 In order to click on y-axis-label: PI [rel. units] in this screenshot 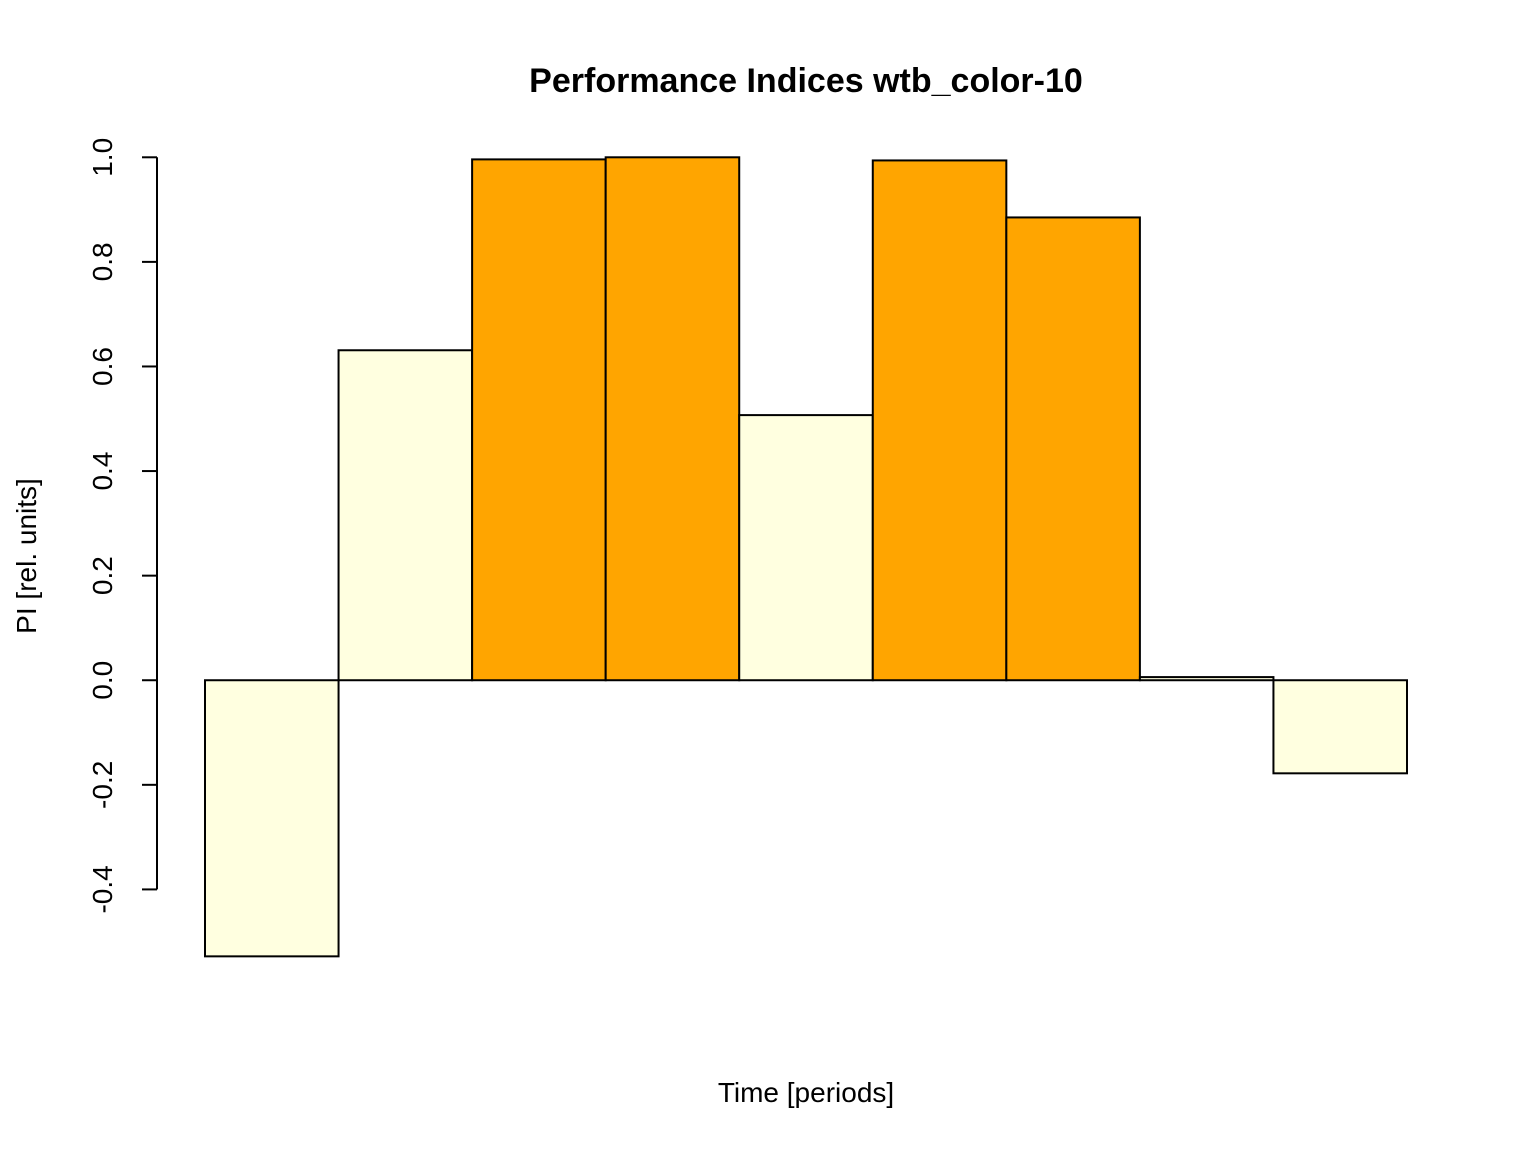, I will do `click(26, 556)`.